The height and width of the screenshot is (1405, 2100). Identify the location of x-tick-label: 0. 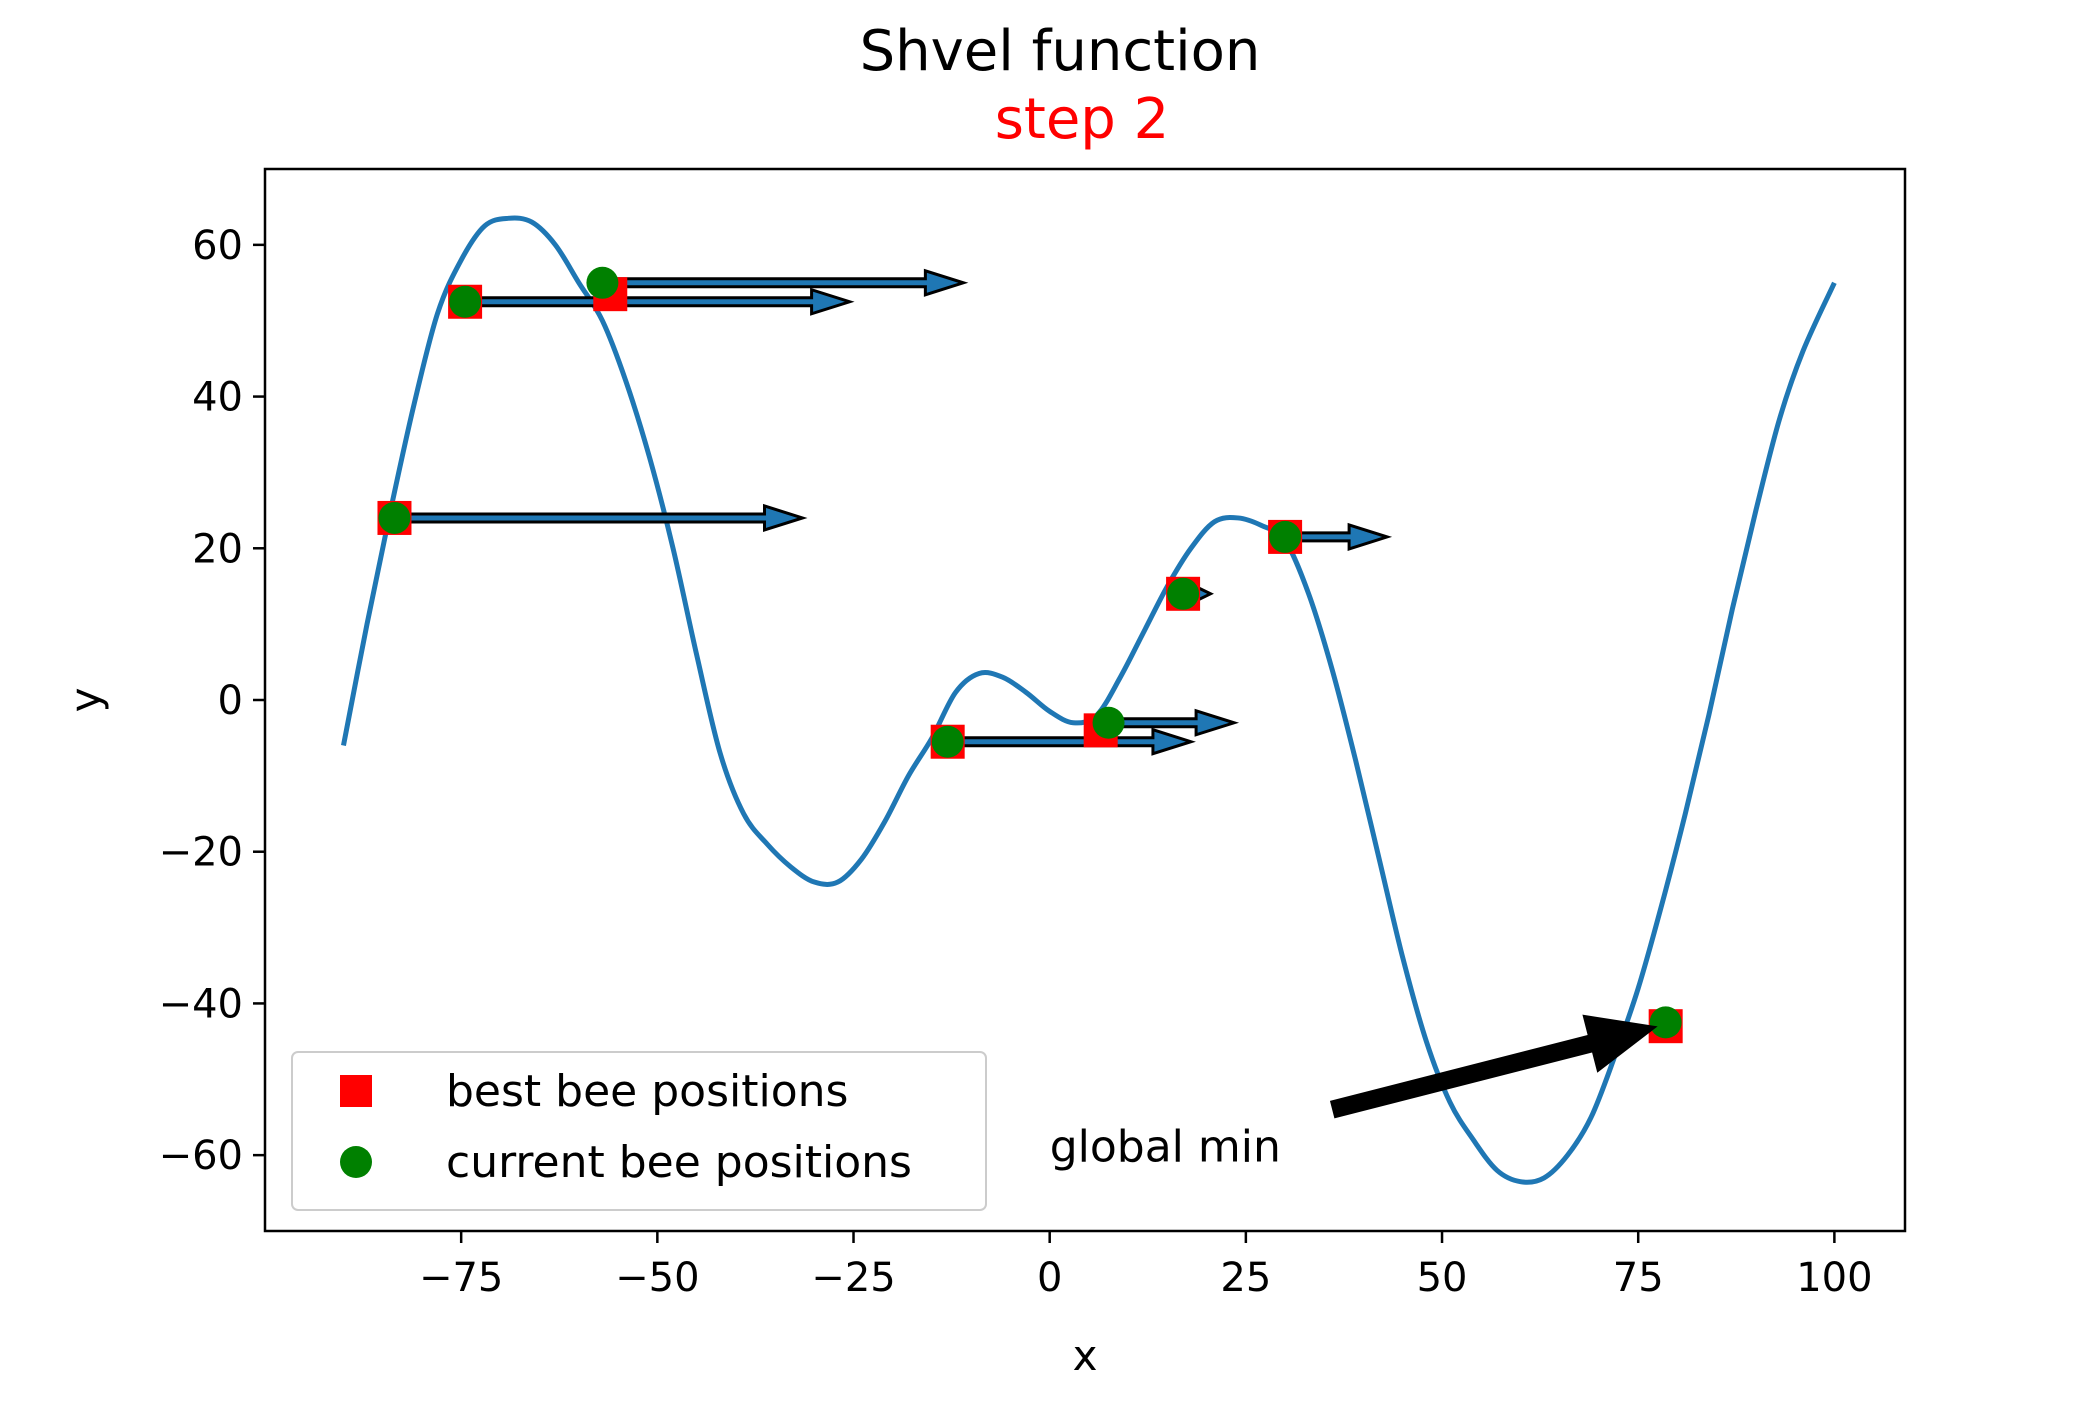
(1049, 1278).